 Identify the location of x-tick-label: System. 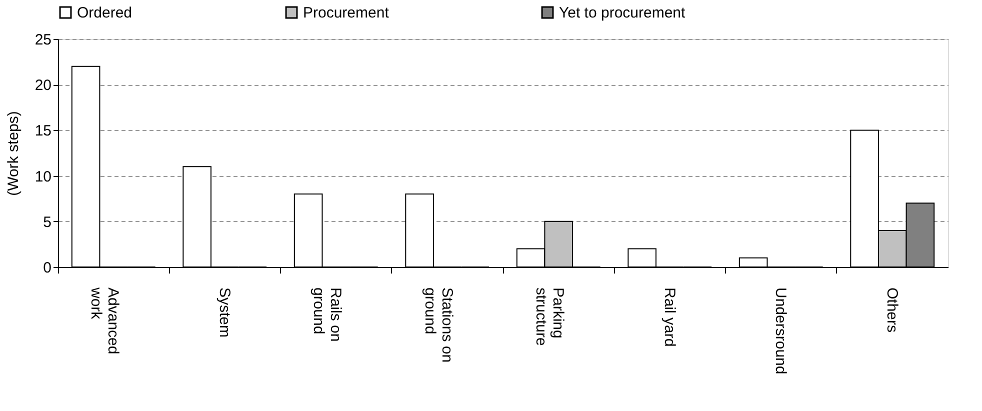
(224, 313).